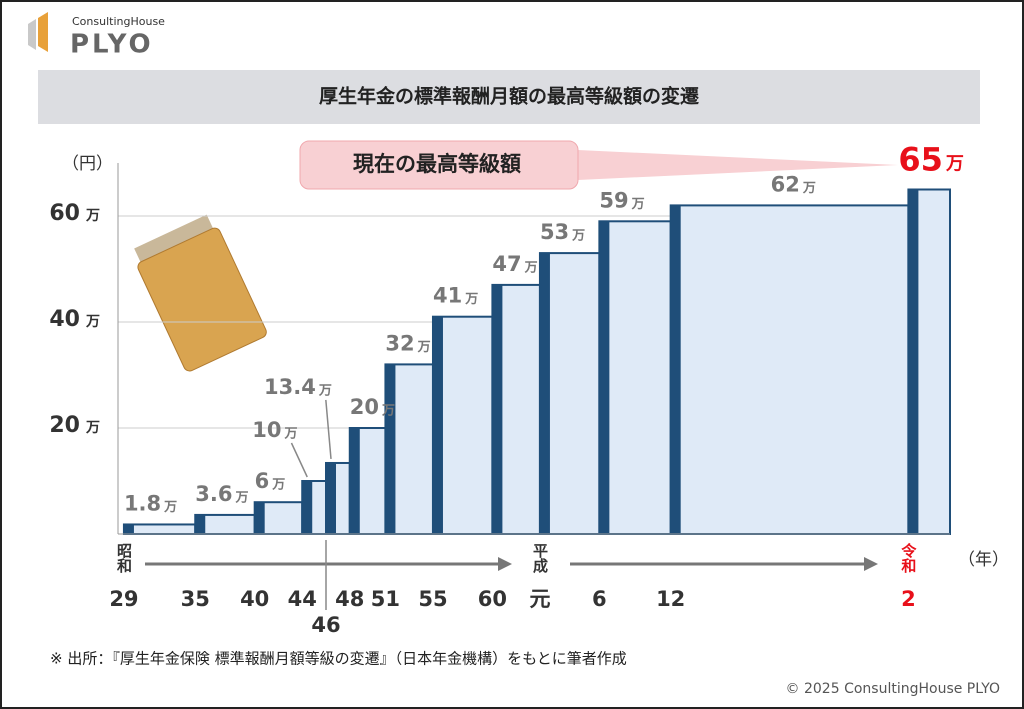  I want to click on x-tick-label: 44, so click(302, 599).